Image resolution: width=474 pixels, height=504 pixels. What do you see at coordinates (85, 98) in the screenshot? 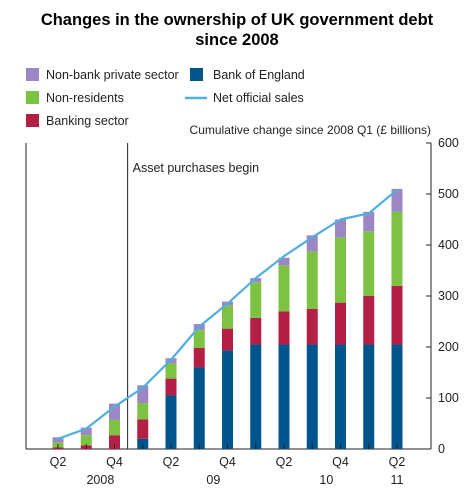
I see `legend-label: Non-residents` at bounding box center [85, 98].